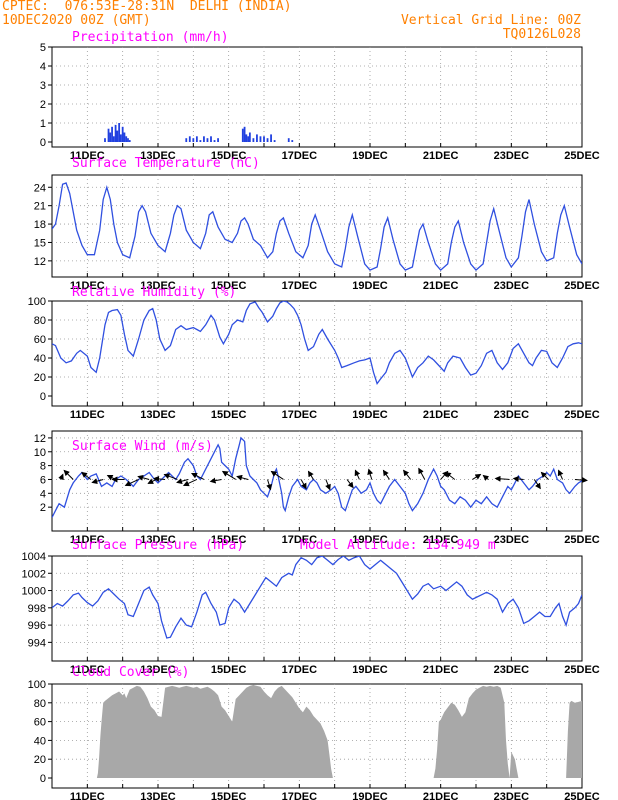 The height and width of the screenshot is (800, 618). What do you see at coordinates (40, 321) in the screenshot?
I see `y-tick-label: 80` at bounding box center [40, 321].